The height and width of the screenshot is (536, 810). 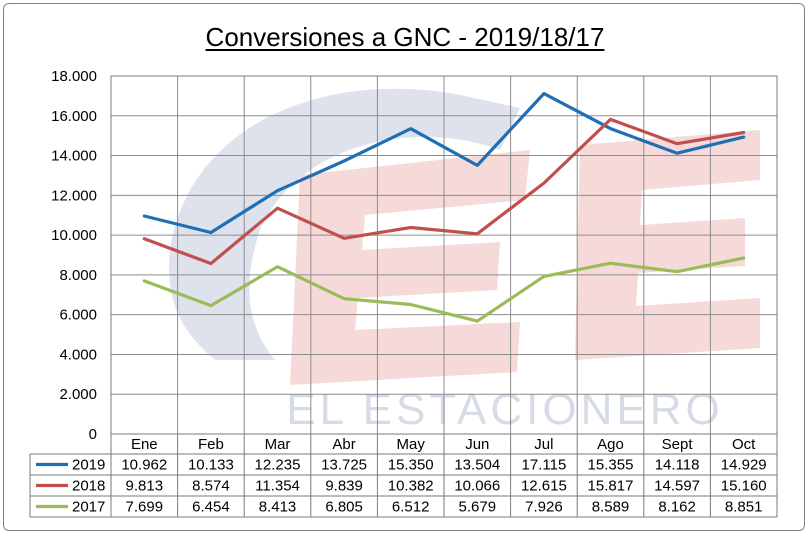 What do you see at coordinates (278, 465) in the screenshot?
I see `data-label-2019-Mar: 12.235` at bounding box center [278, 465].